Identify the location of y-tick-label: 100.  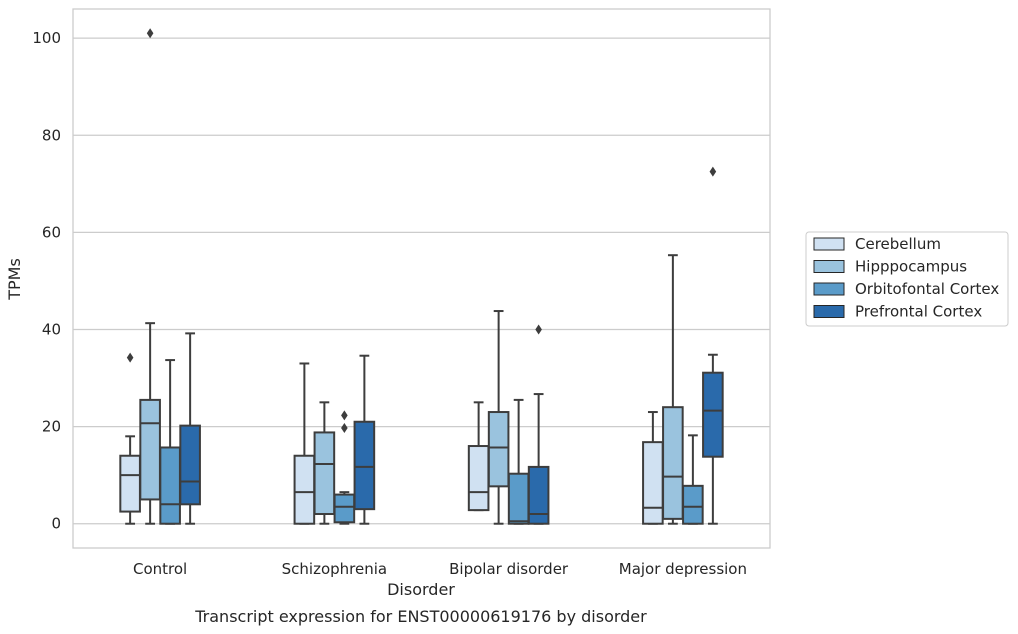
(46, 38).